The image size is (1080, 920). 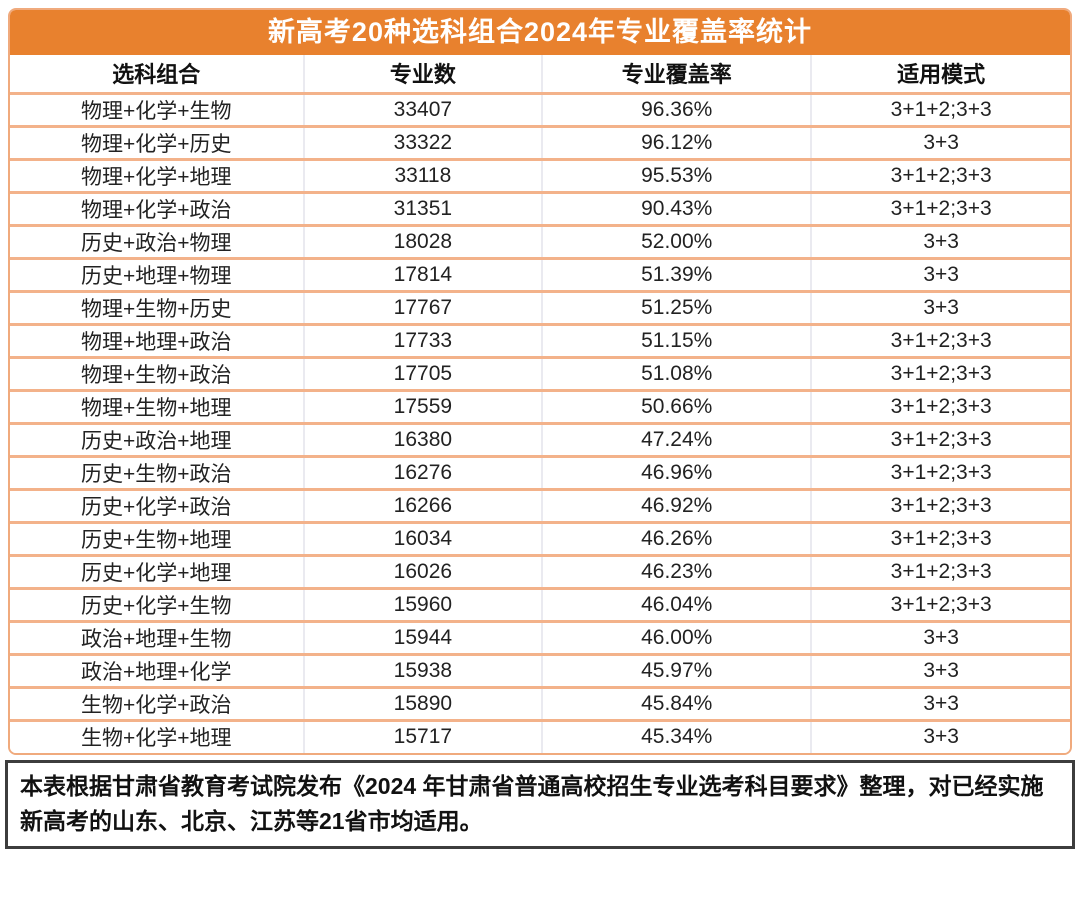 What do you see at coordinates (423, 440) in the screenshot?
I see `majors-cell: 16380` at bounding box center [423, 440].